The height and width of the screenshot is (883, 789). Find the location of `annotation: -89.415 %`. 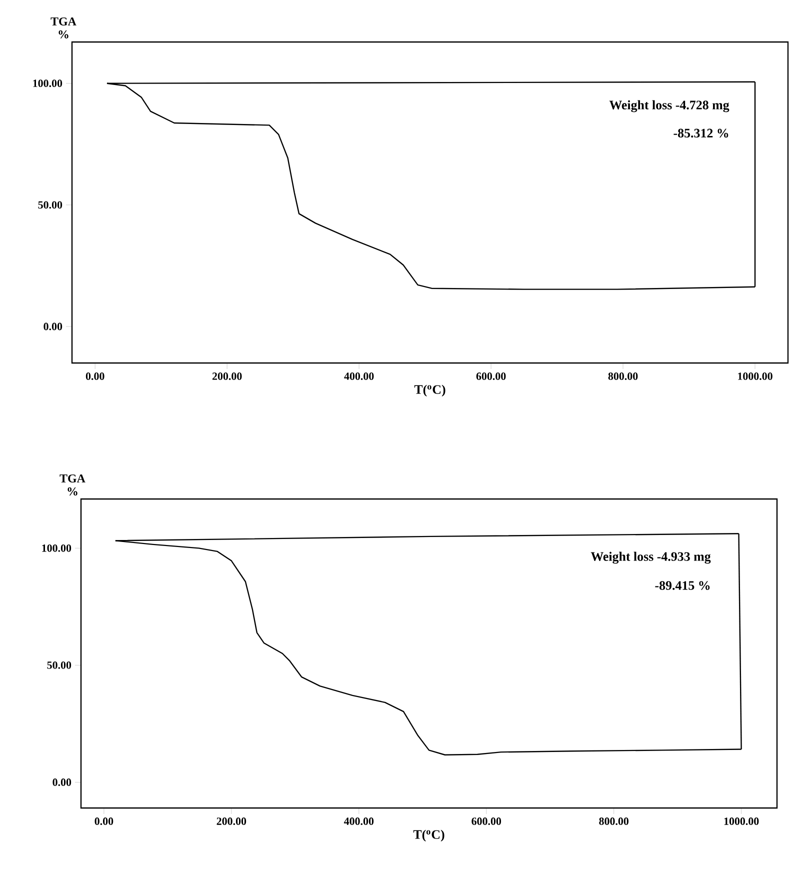

annotation: -89.415 % is located at coordinates (682, 585).